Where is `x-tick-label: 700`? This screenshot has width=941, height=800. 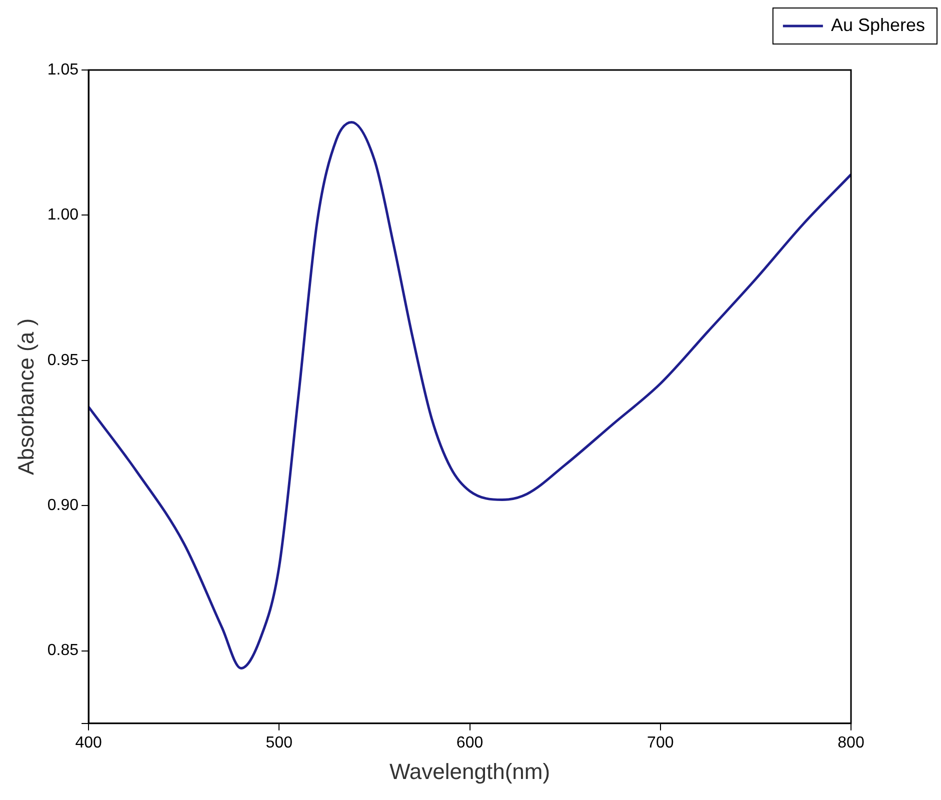 x-tick-label: 700 is located at coordinates (660, 743).